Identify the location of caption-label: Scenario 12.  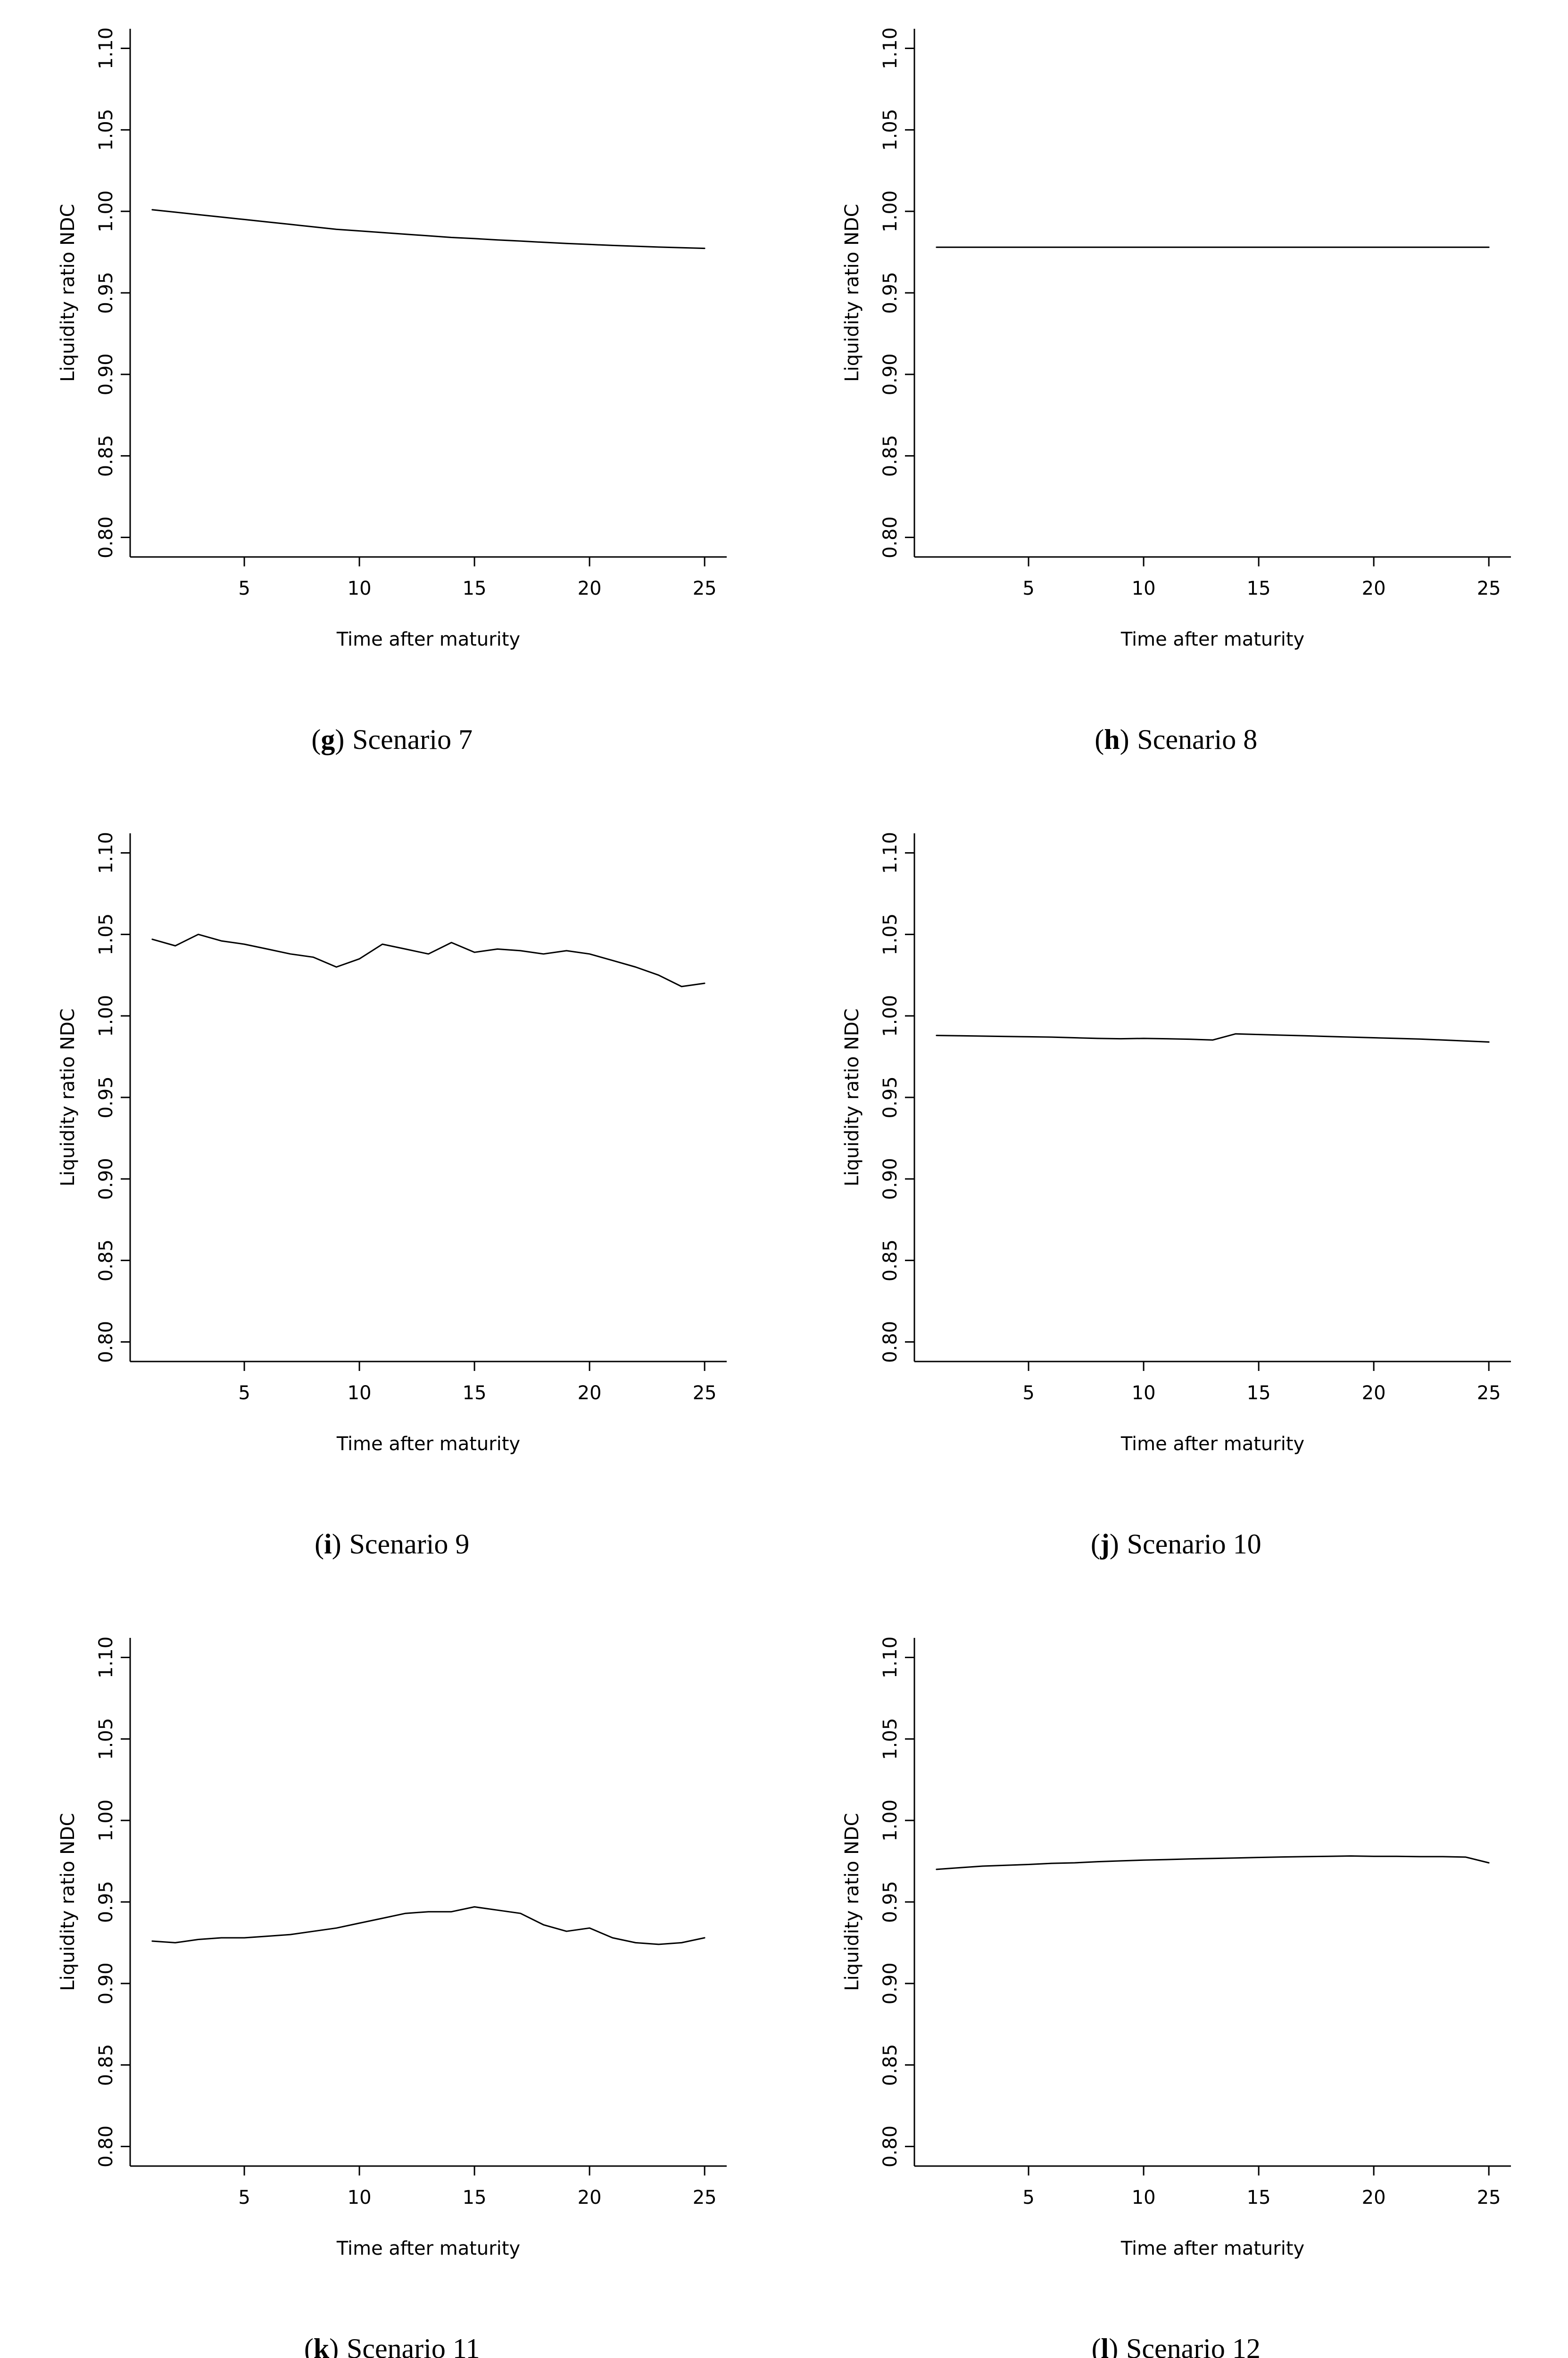
(1193, 2345).